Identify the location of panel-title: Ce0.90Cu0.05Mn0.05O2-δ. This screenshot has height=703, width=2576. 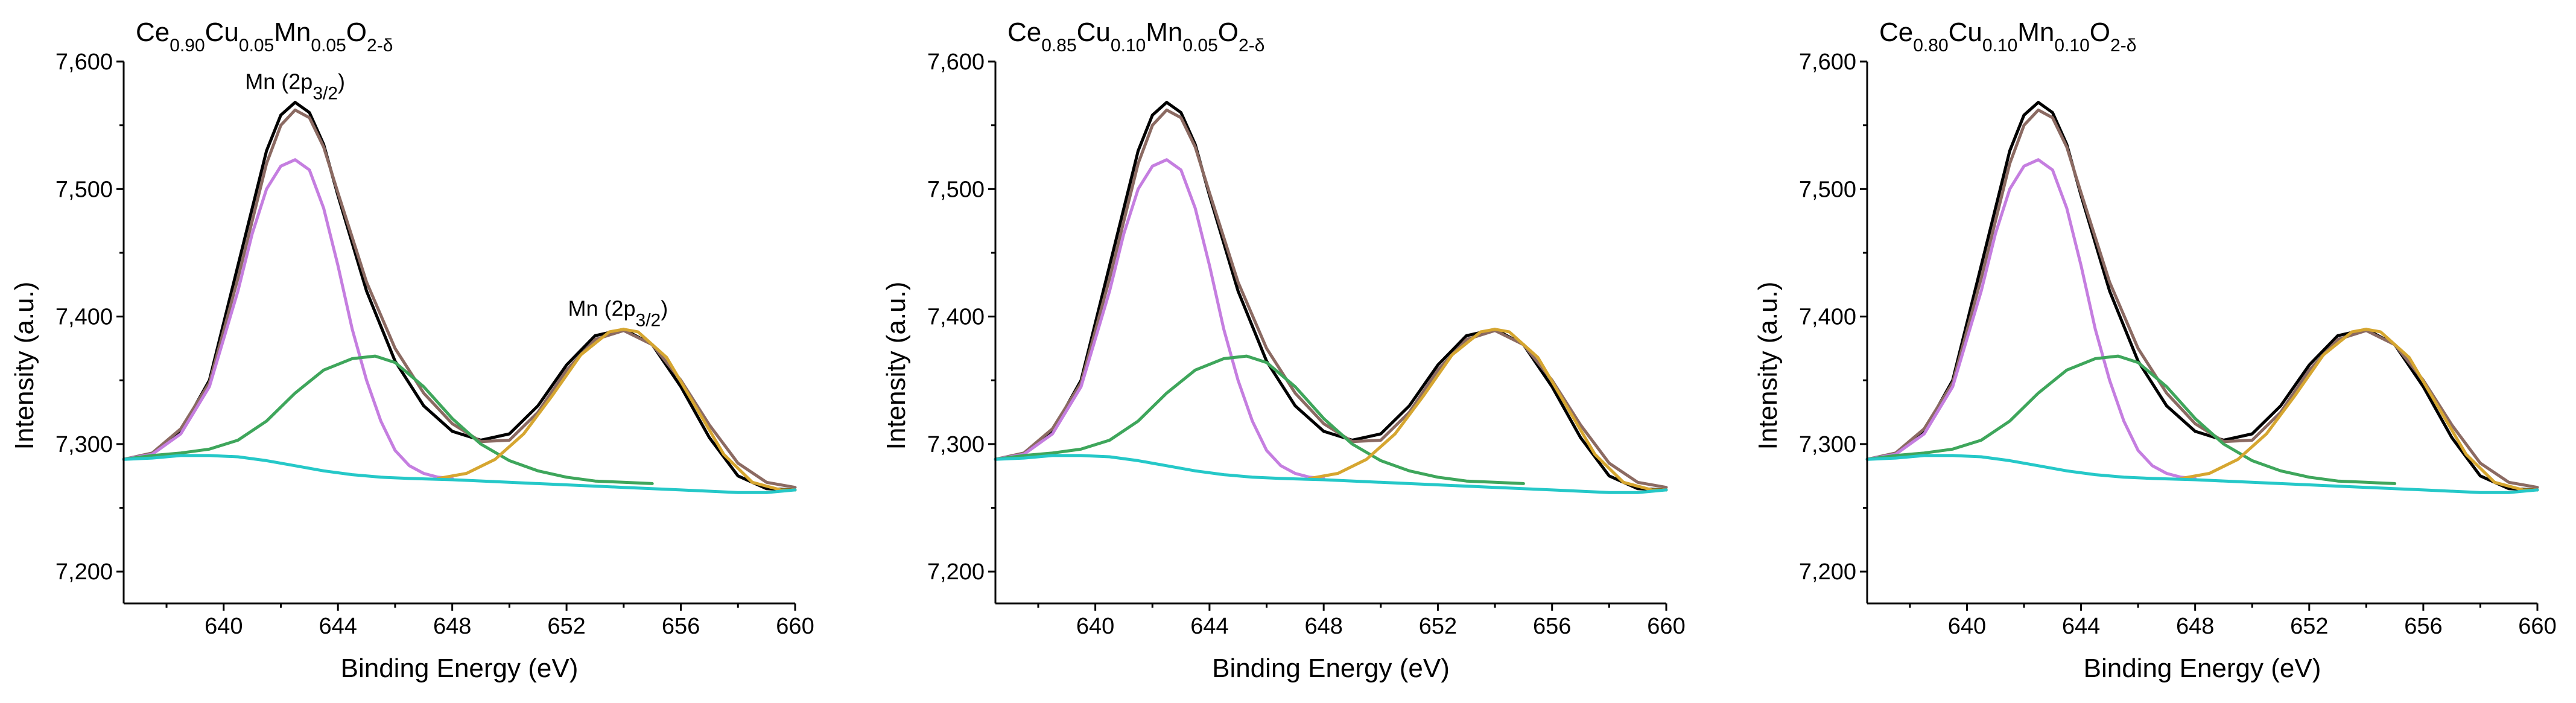
(264, 36).